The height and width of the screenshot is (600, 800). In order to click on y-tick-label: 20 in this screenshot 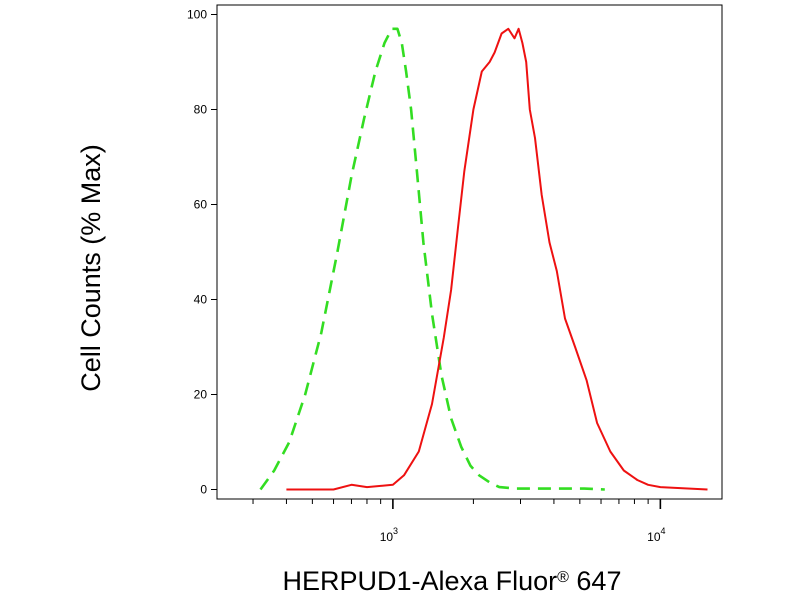, I will do `click(201, 395)`.